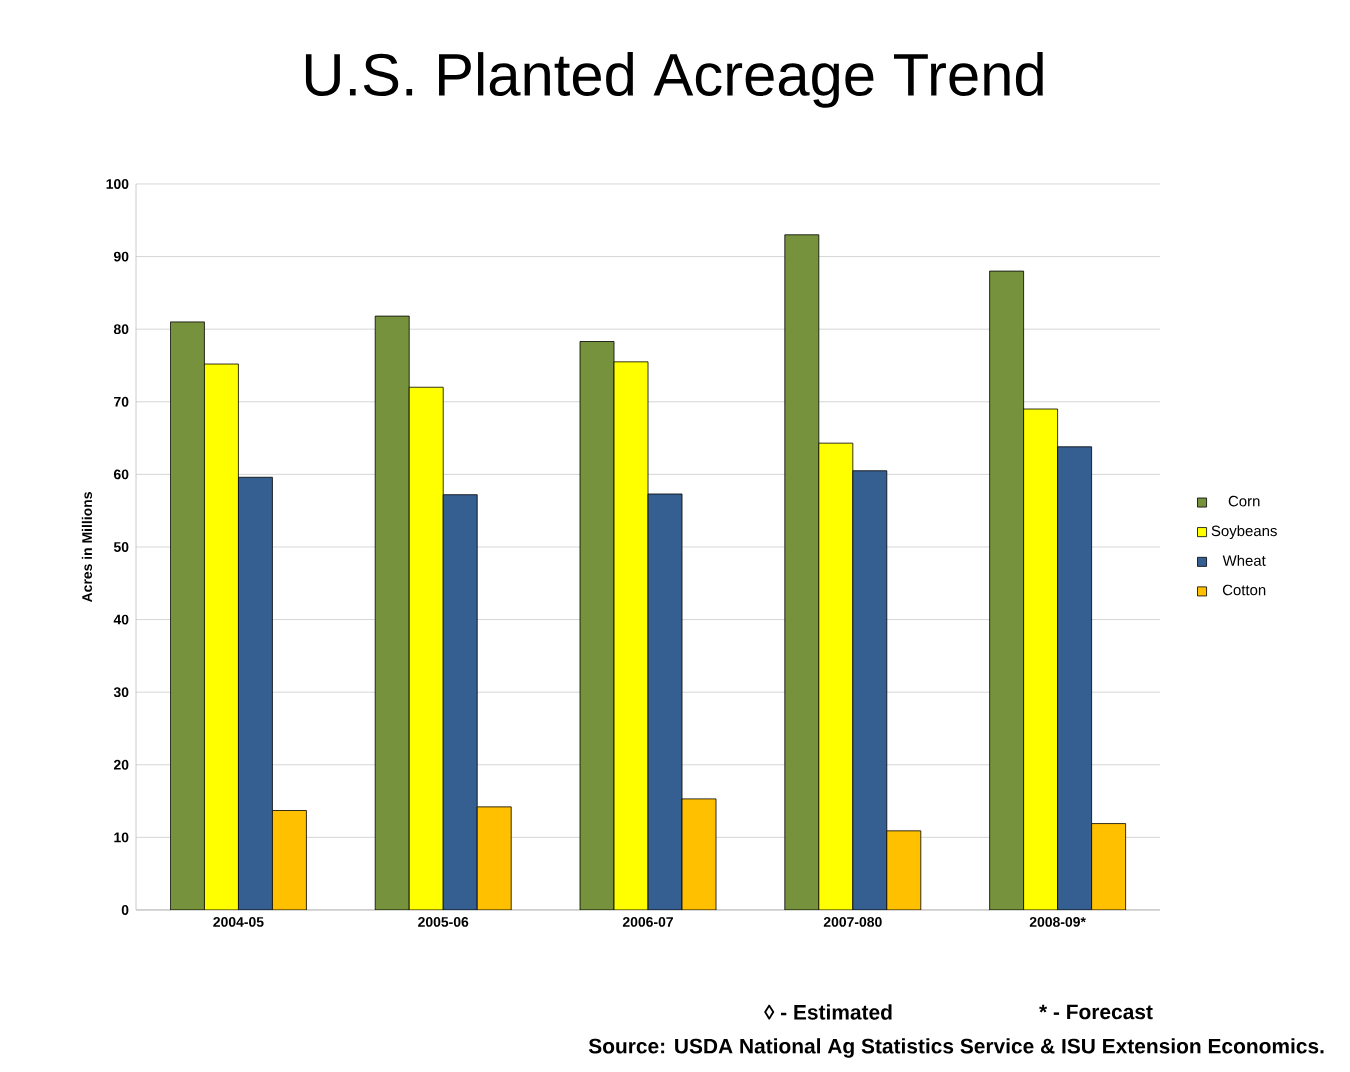  I want to click on chart-title: U.S. Planted Acreage Trend, so click(674, 80).